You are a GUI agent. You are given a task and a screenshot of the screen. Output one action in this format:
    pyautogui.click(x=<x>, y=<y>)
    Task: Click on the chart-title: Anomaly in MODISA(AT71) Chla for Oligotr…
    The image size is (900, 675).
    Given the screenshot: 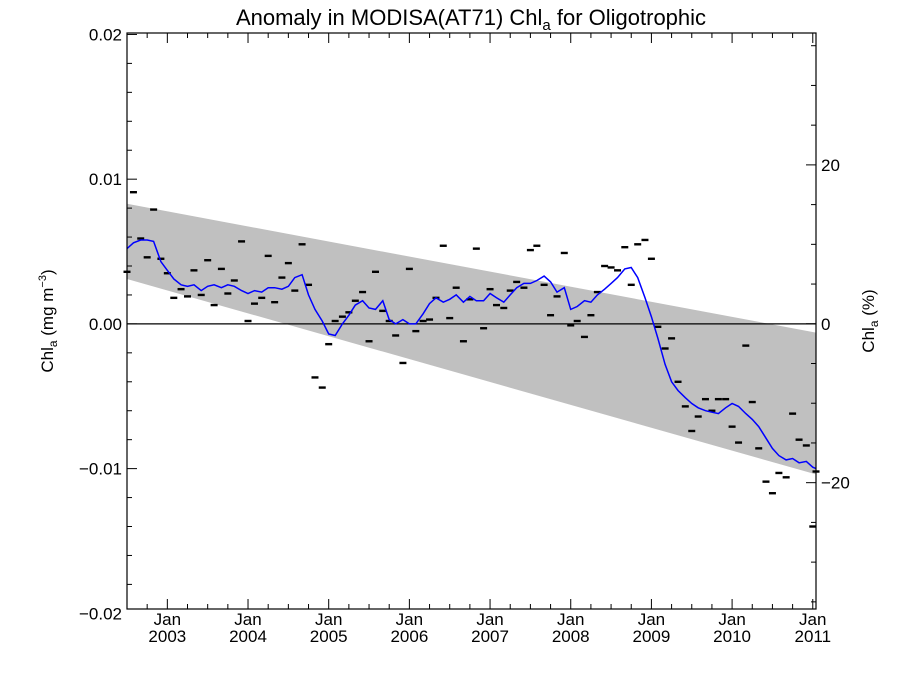 What is the action you would take?
    pyautogui.click(x=471, y=19)
    